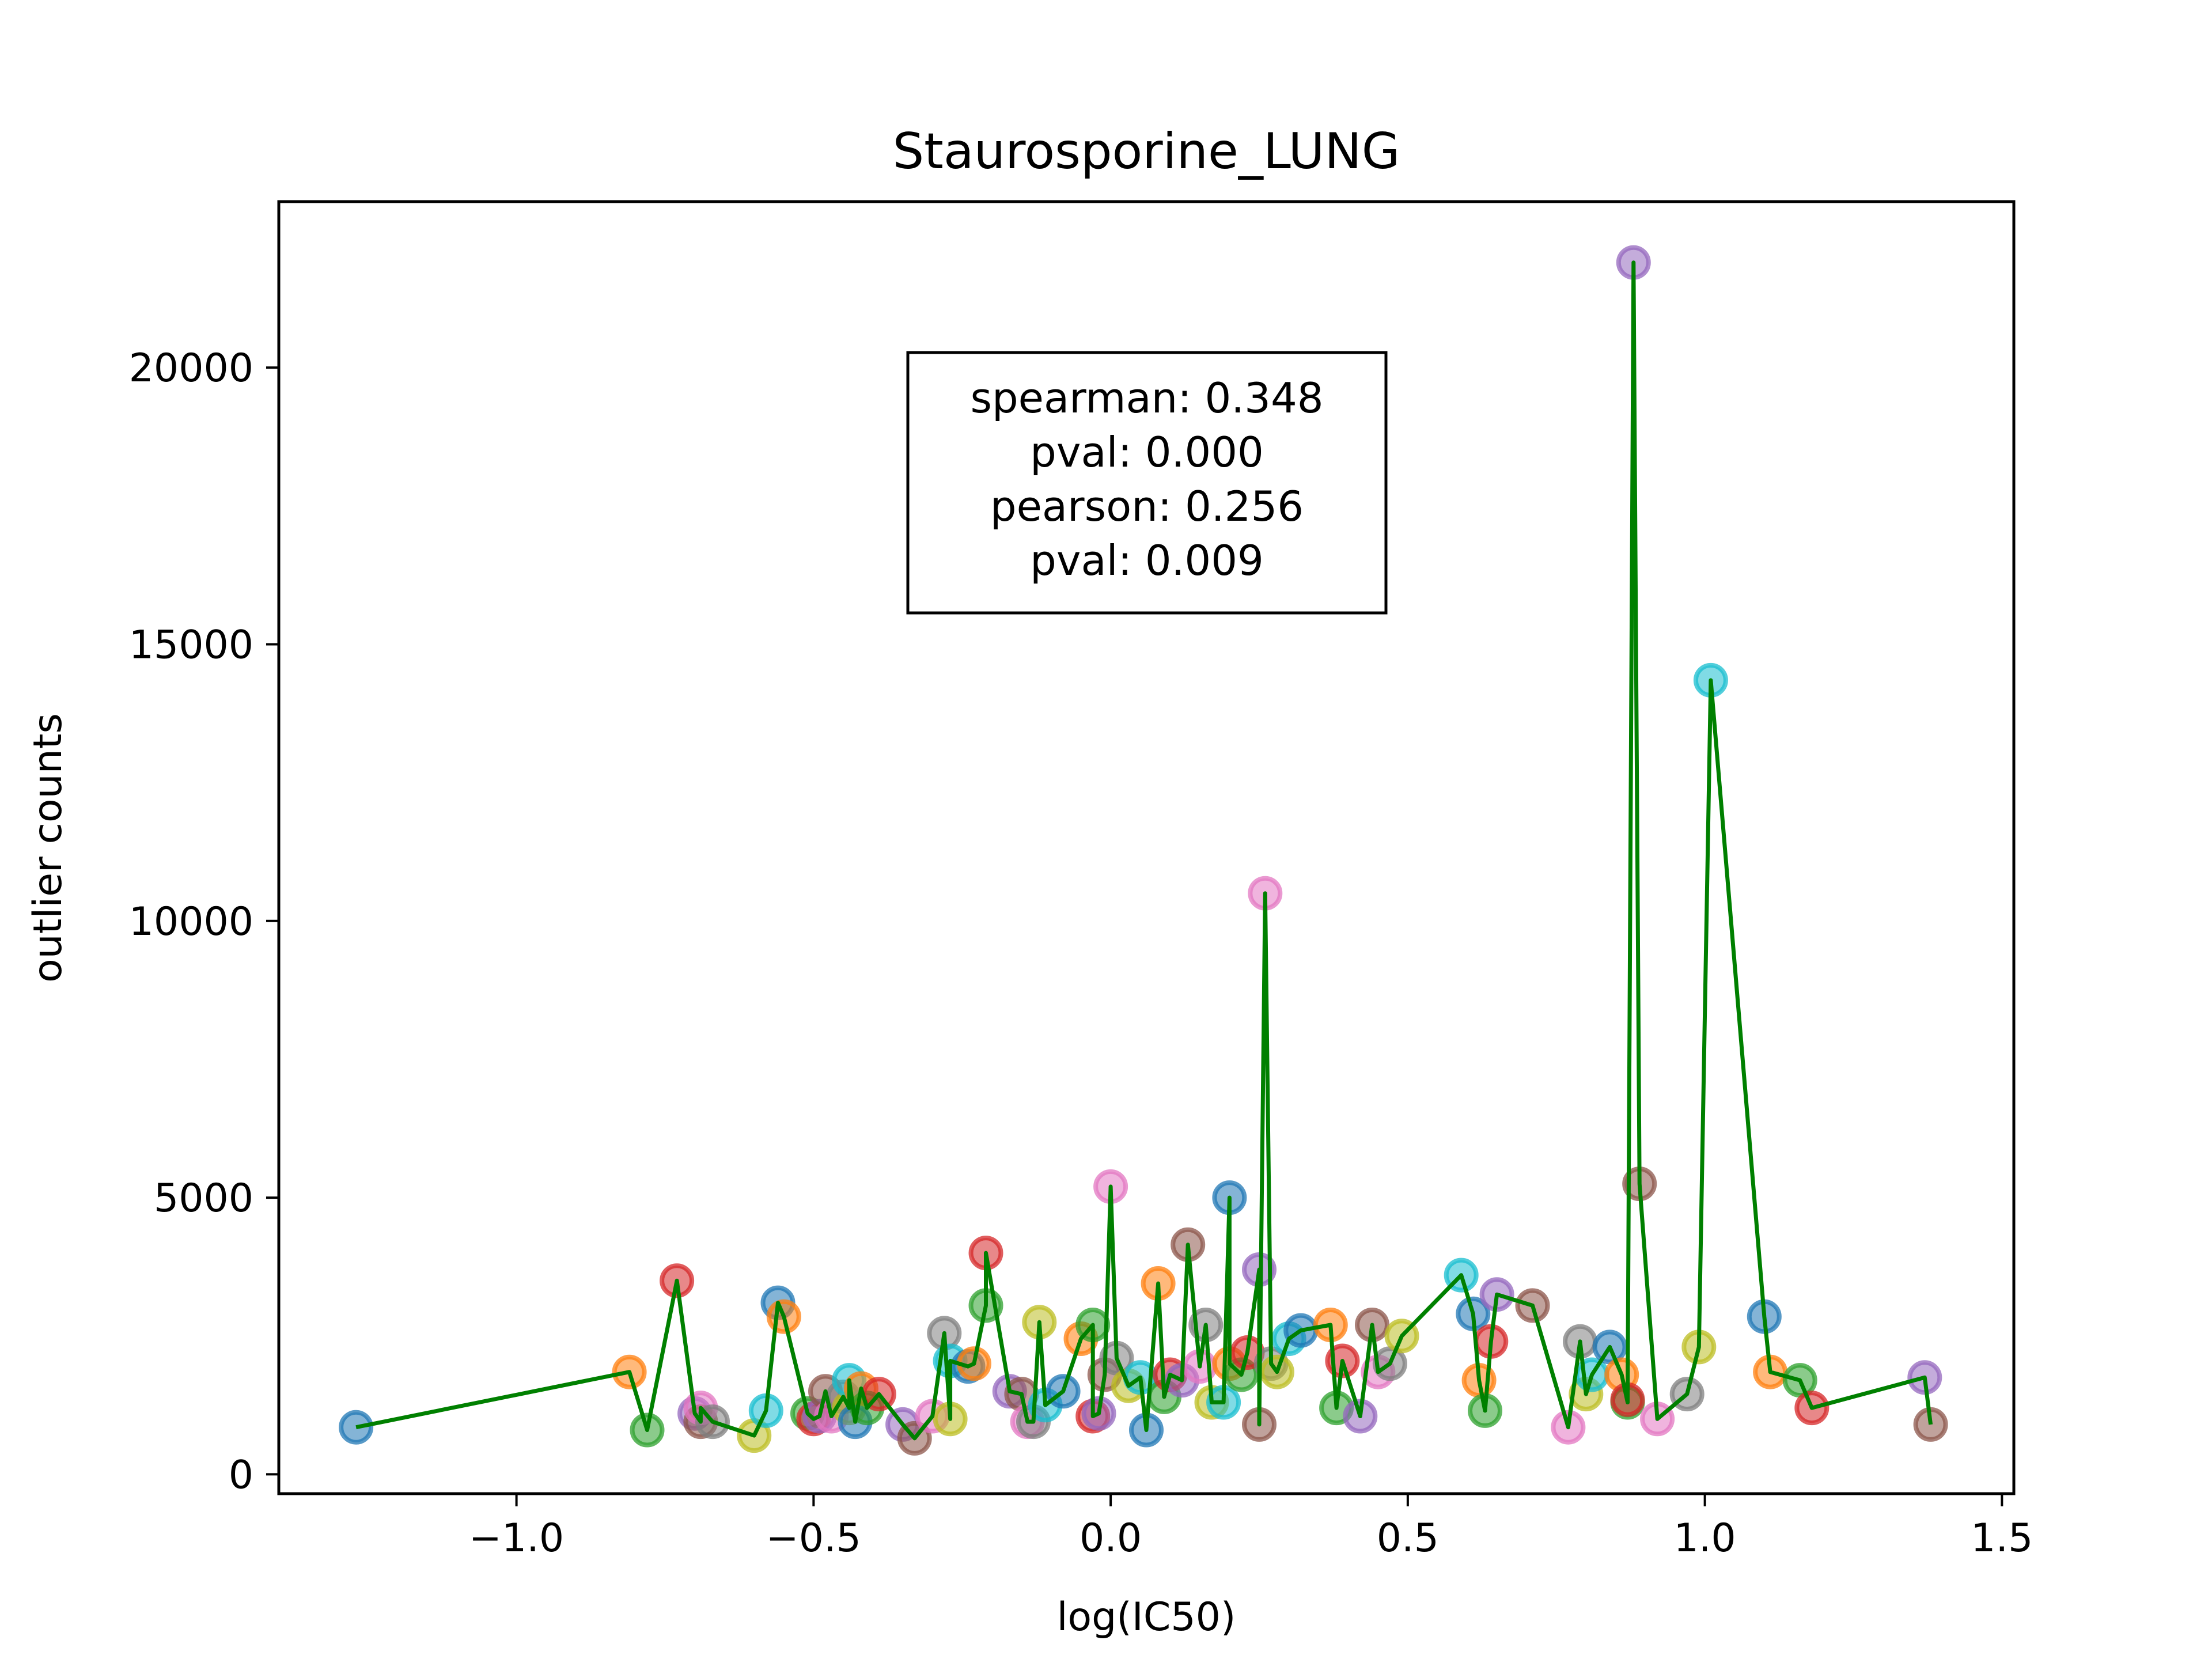 This screenshot has width=2212, height=1659. I want to click on stats-spearman: spearman: 0.348, so click(1146, 398).